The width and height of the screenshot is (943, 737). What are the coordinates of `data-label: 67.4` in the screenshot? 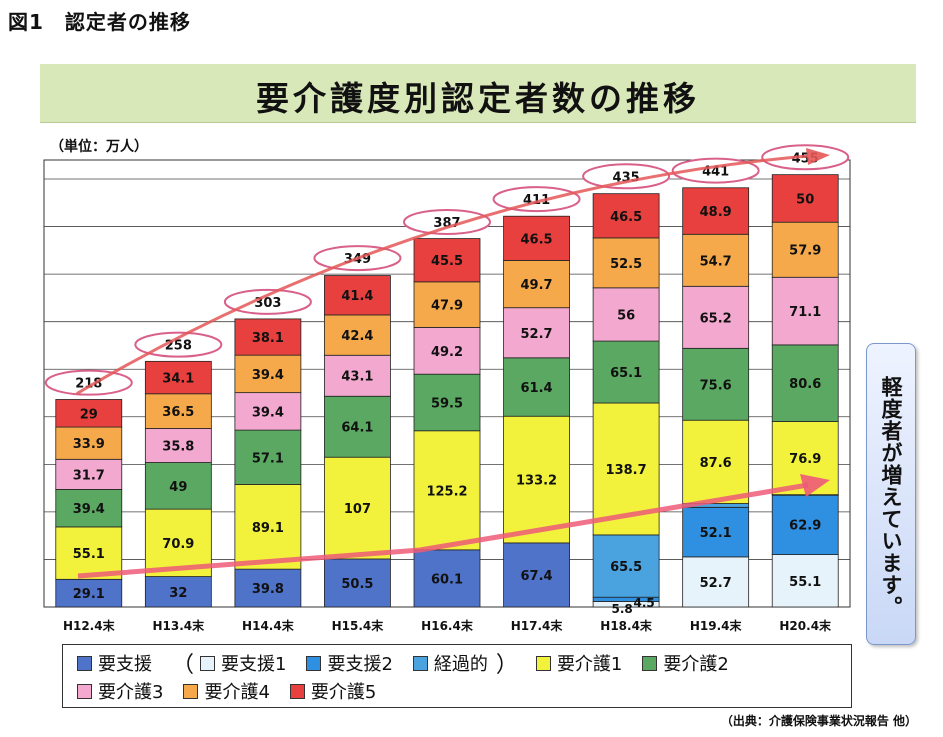 It's located at (537, 576).